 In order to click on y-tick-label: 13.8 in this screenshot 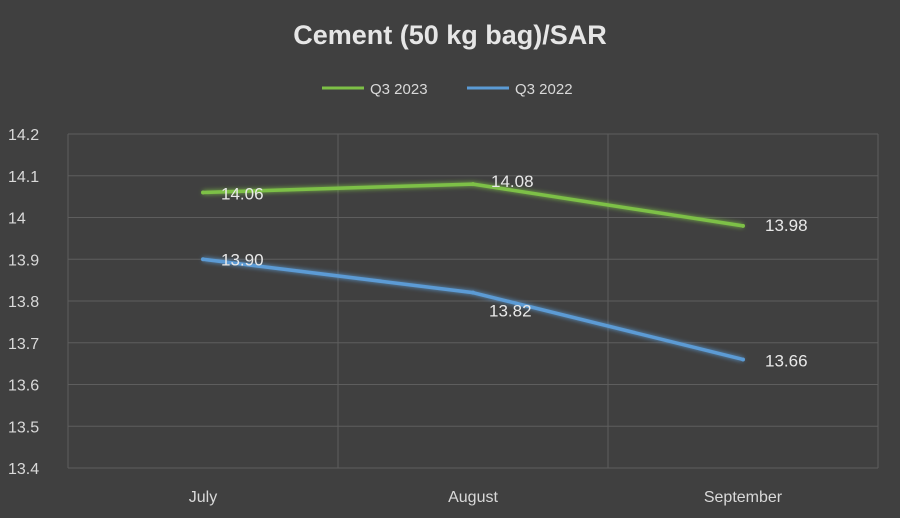, I will do `click(23, 302)`.